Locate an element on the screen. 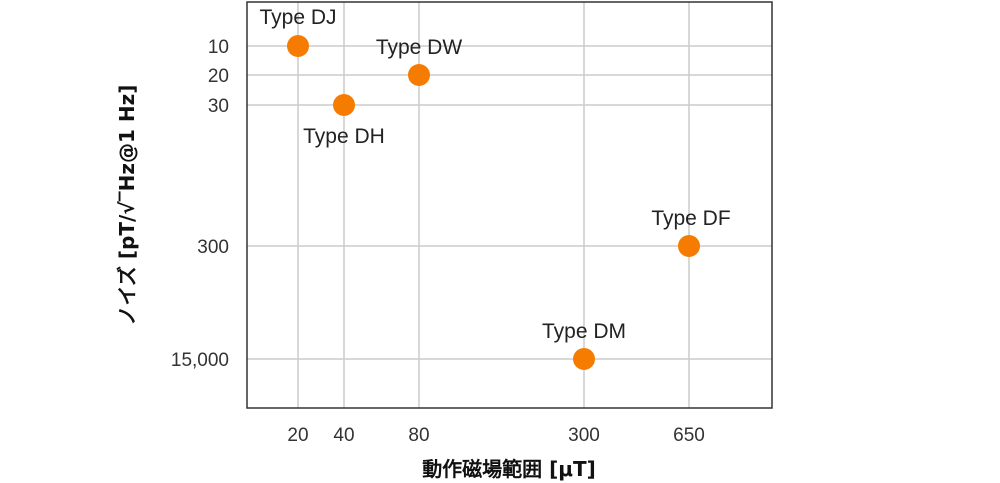 The image size is (1000, 483). x-axis-label: 動作磁場範囲 [μT] is located at coordinates (509, 469).